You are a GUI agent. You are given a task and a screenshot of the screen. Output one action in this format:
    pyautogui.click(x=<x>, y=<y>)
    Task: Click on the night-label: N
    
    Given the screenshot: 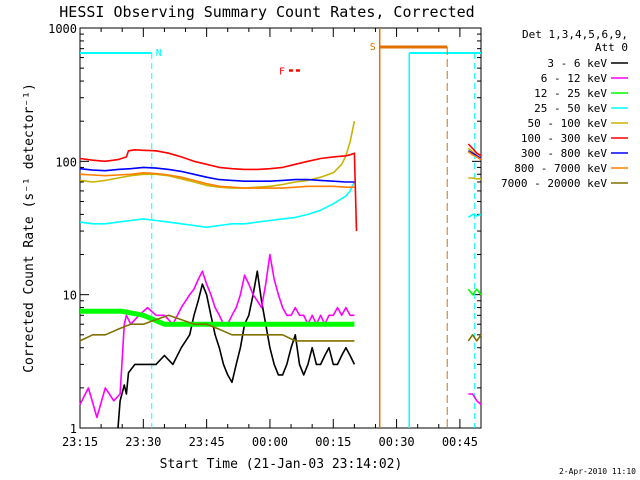 What is the action you would take?
    pyautogui.click(x=159, y=53)
    